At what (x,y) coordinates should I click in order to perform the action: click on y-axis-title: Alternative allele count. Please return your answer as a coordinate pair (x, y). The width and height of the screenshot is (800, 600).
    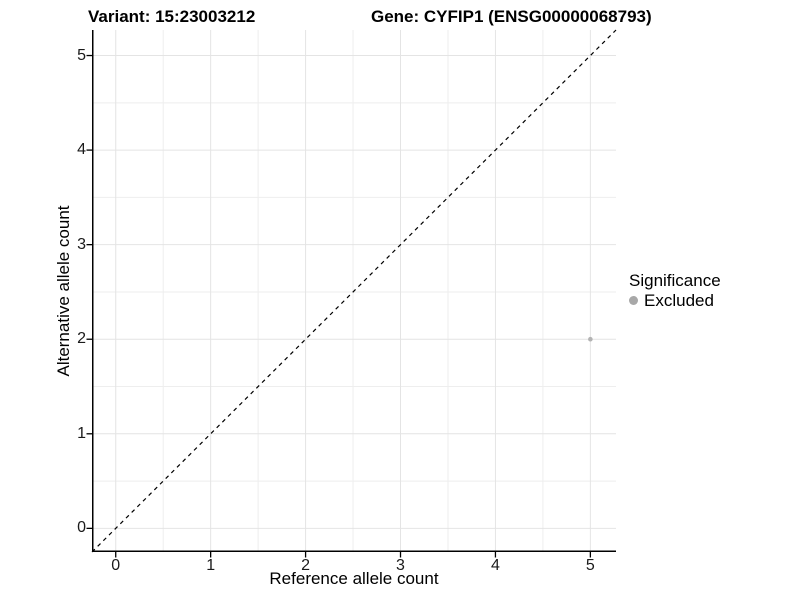
    Looking at the image, I should click on (63, 291).